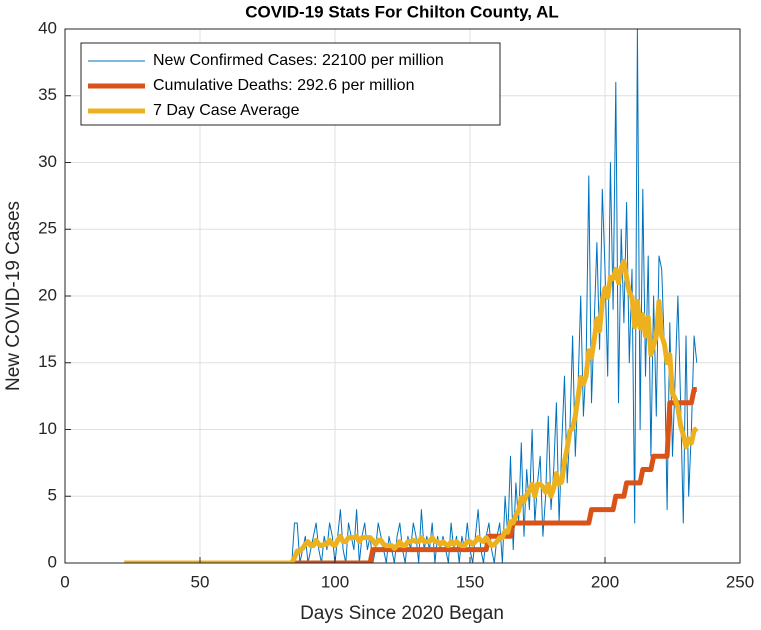  Describe the element at coordinates (402, 613) in the screenshot. I see `x-axis-label: Days Since 2020 Began` at that location.